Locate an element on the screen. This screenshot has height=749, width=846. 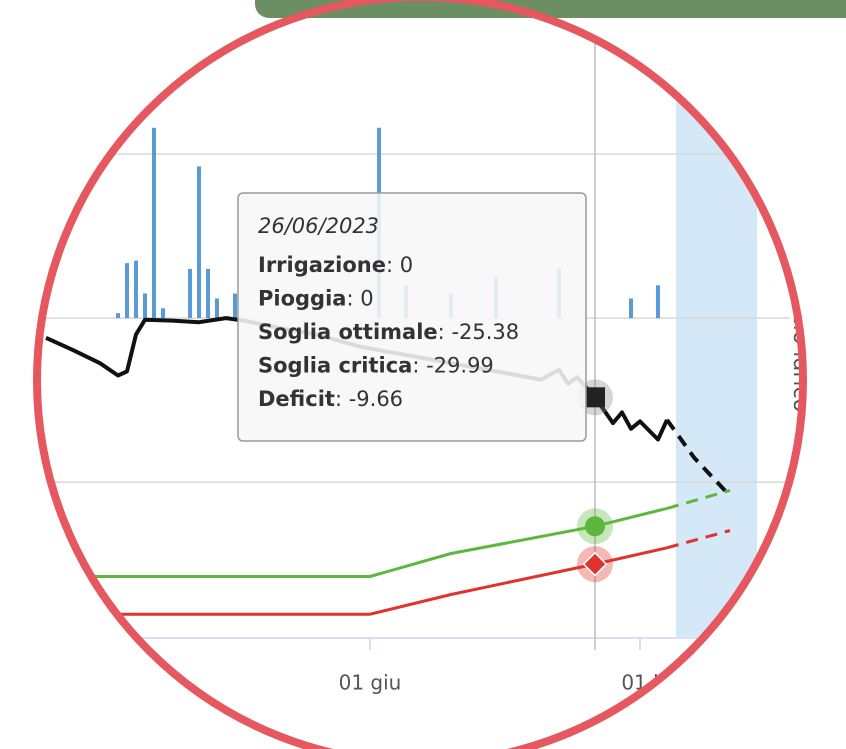
tooltip-label: Soglia ottimale is located at coordinates (348, 332).